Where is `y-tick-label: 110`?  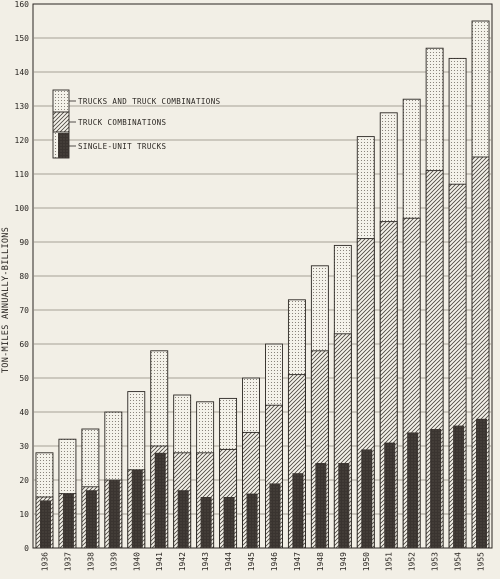
y-tick-label: 110 is located at coordinates (22, 174).